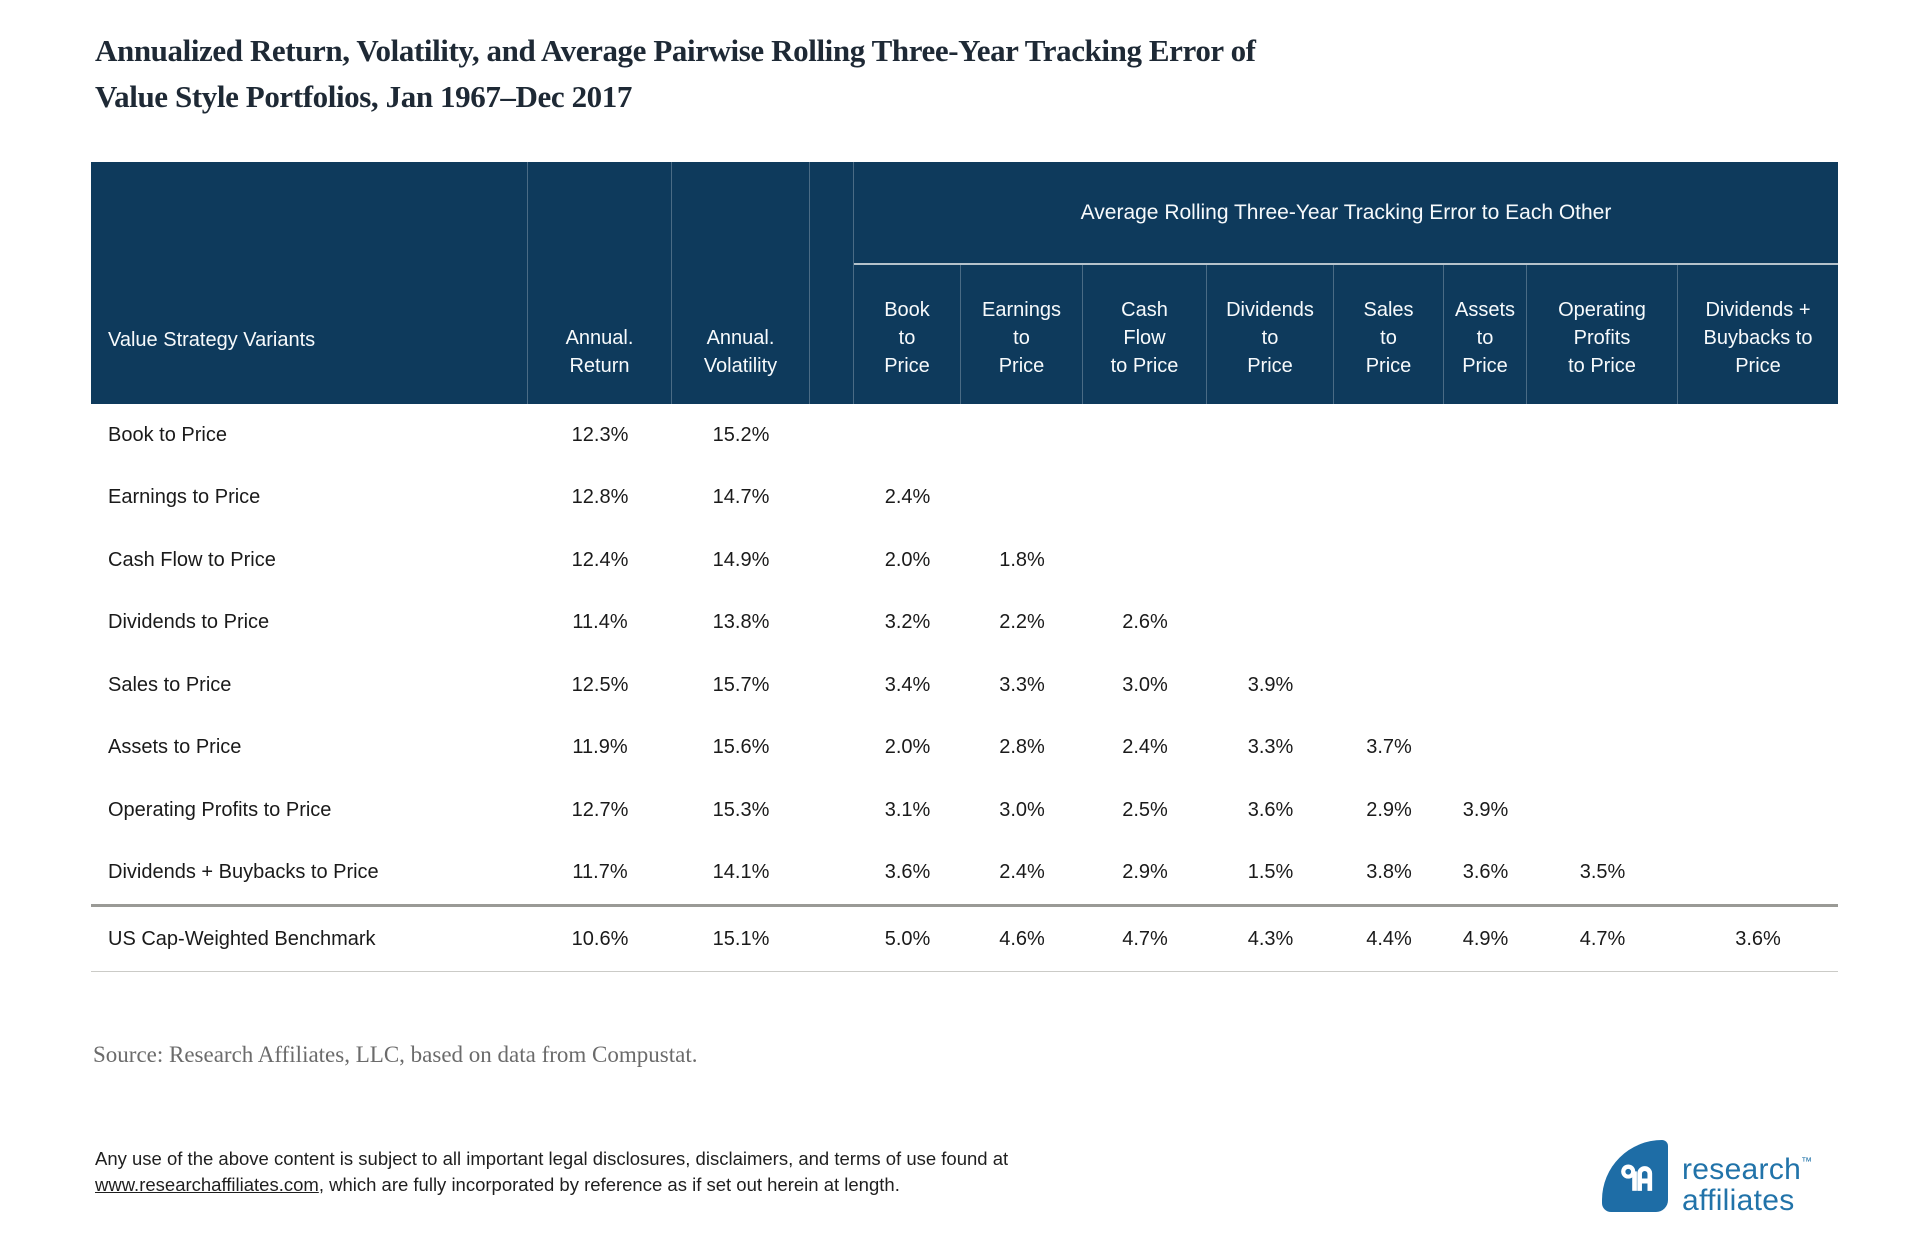 The width and height of the screenshot is (1920, 1240). What do you see at coordinates (1145, 622) in the screenshot?
I see `table-cell: 2.6%` at bounding box center [1145, 622].